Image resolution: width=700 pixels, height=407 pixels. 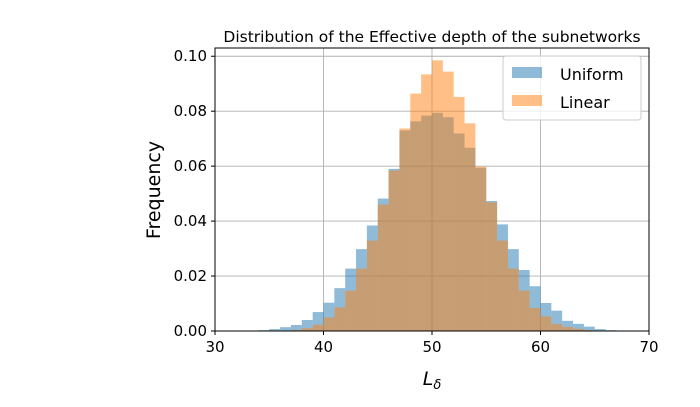 What do you see at coordinates (592, 74) in the screenshot?
I see `legend-label-uniform: Uniform` at bounding box center [592, 74].